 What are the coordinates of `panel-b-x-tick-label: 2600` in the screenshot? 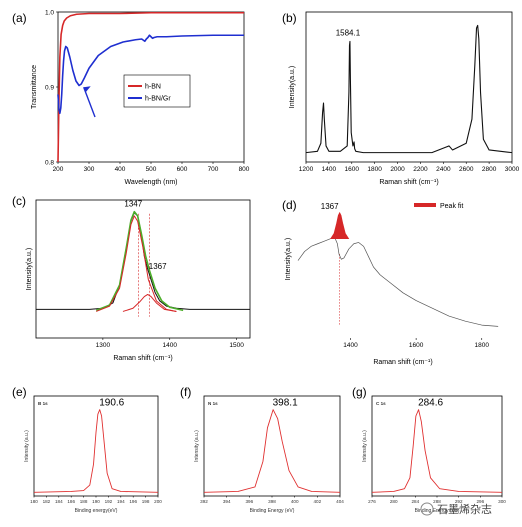 It's located at (466, 169).